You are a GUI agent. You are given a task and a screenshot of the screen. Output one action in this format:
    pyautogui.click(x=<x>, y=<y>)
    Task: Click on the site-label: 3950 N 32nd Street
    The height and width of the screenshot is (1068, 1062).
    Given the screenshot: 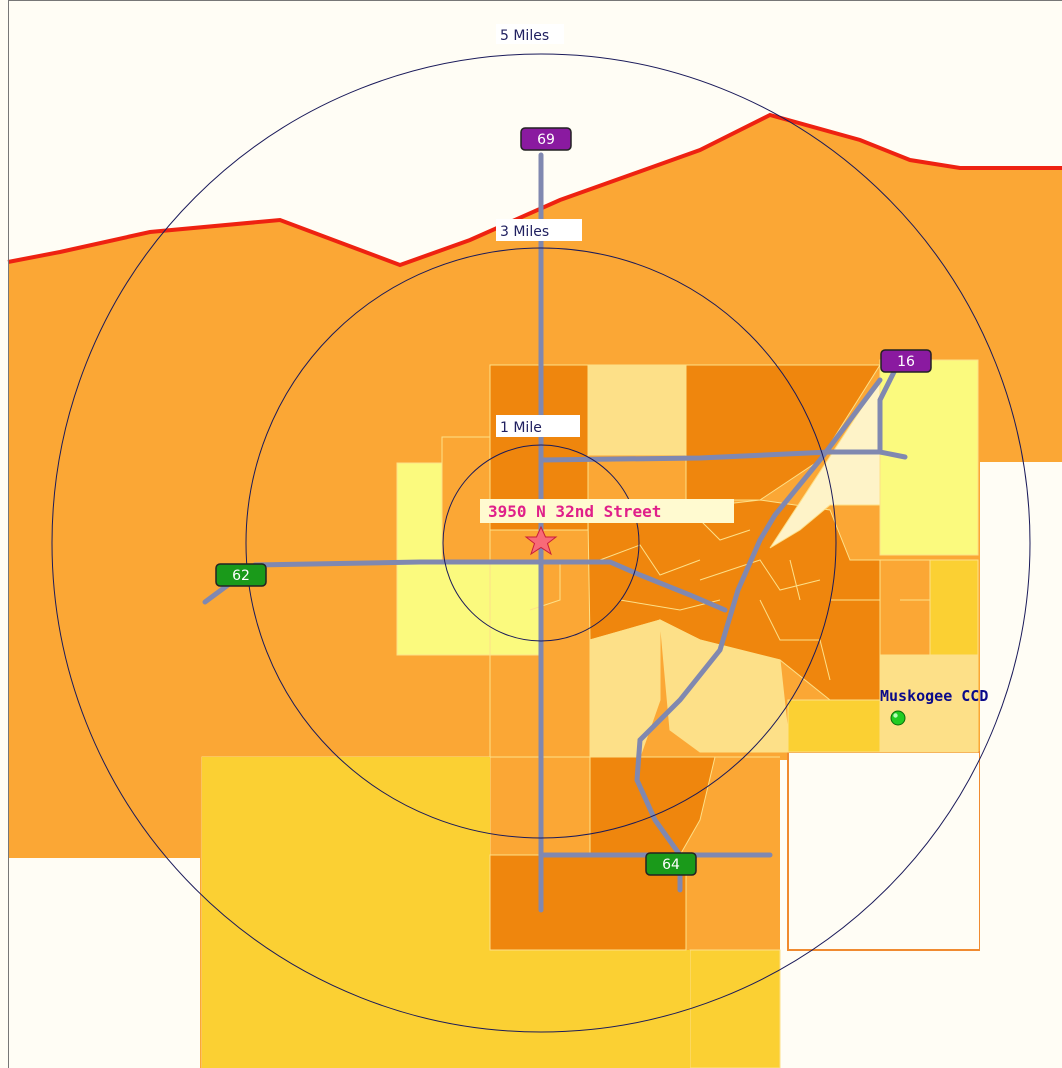 What is the action you would take?
    pyautogui.click(x=607, y=511)
    